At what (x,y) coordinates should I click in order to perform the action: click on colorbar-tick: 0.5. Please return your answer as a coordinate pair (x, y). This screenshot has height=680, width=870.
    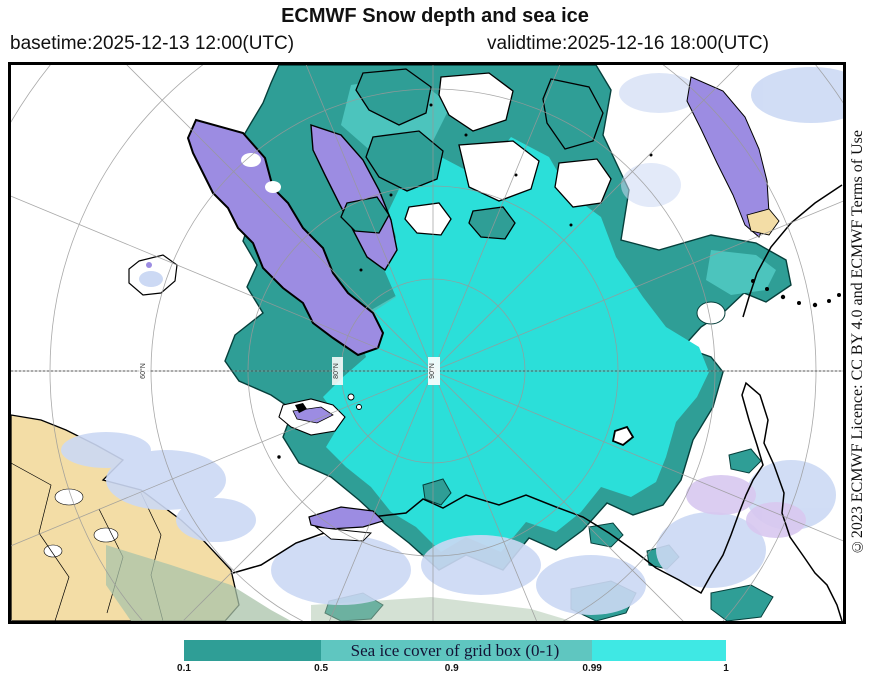
    Looking at the image, I should click on (321, 668).